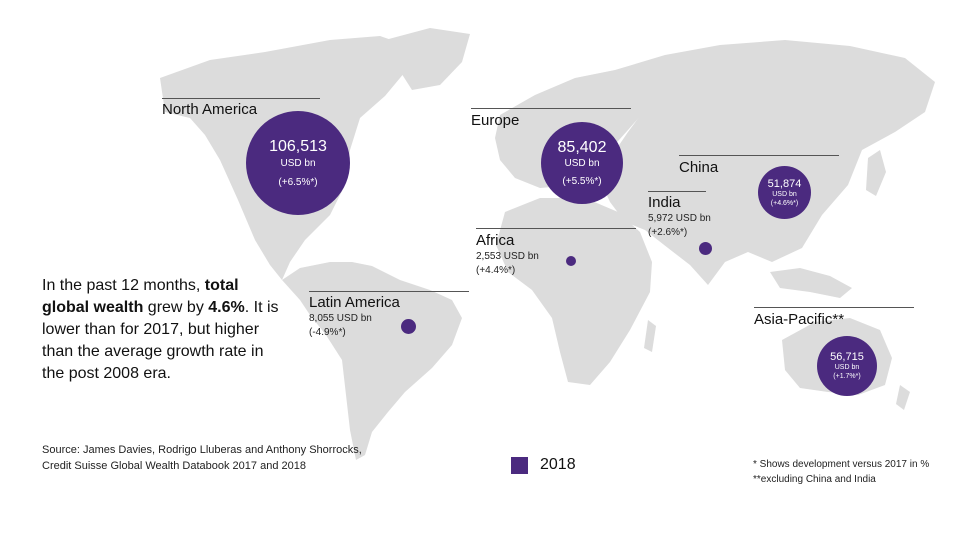  What do you see at coordinates (679, 218) in the screenshot?
I see `india-value: 5,972 USD bn` at bounding box center [679, 218].